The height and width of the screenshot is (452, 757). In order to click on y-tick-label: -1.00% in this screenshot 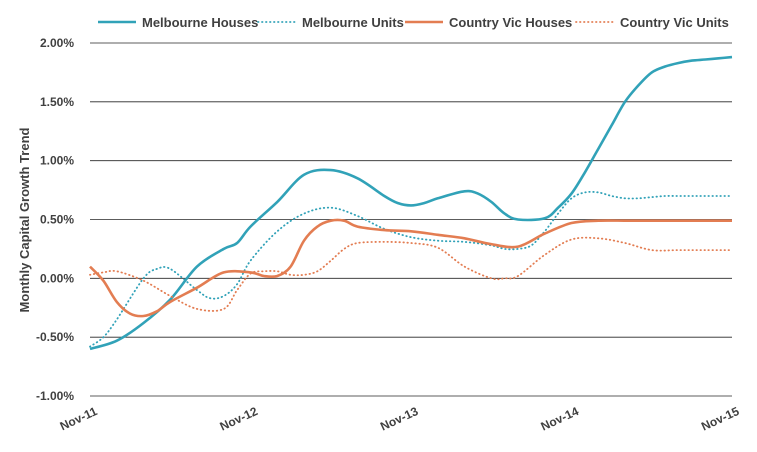, I will do `click(55, 396)`.